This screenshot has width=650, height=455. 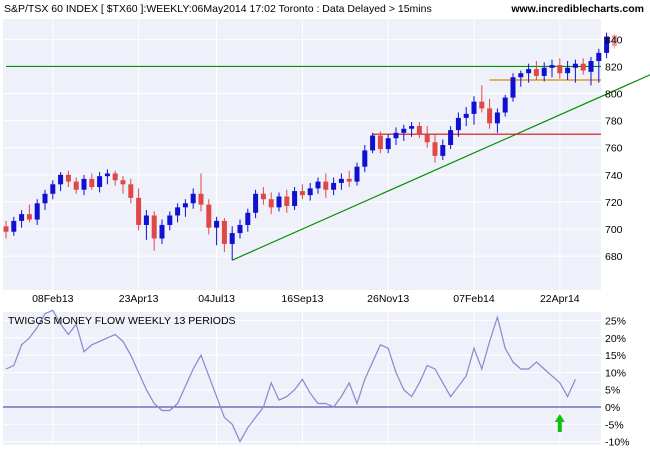 I want to click on x-tick-label: 04Jul13, so click(x=216, y=299).